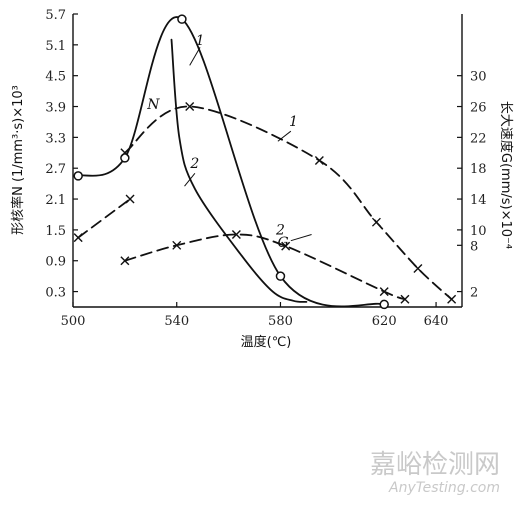 This screenshot has height=505, width=524. Describe the element at coordinates (55, 138) in the screenshot. I see `y-left-tick-label: 3.3` at that location.